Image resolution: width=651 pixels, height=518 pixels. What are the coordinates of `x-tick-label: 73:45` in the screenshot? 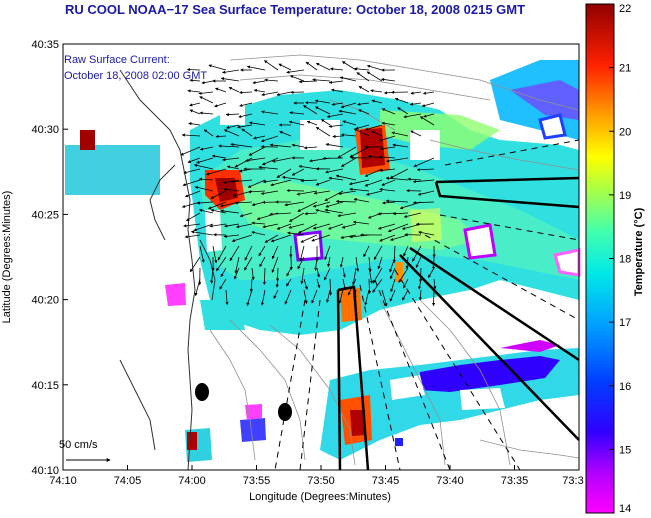 It's located at (386, 481).